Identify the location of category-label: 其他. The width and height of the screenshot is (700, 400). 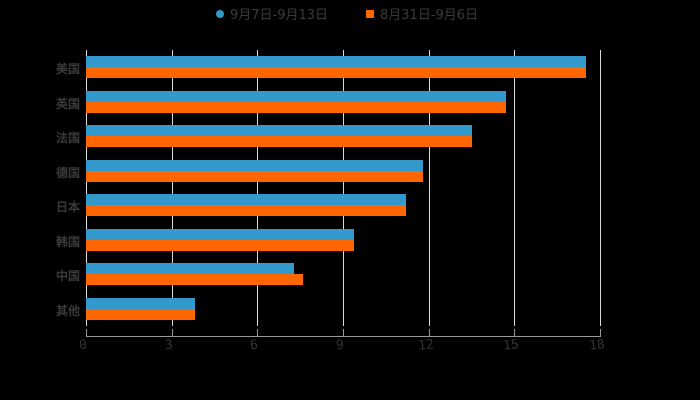
(67, 310).